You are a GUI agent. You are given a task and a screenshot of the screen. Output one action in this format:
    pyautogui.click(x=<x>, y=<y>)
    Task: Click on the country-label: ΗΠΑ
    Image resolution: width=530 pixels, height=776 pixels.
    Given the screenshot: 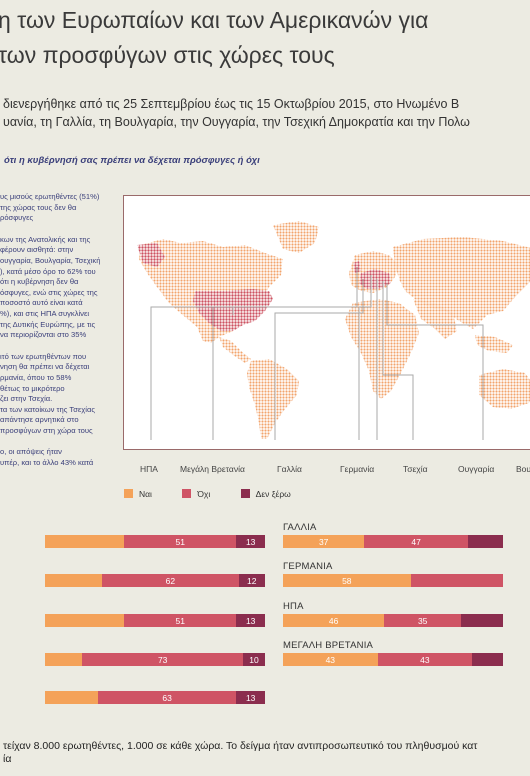 What is the action you would take?
    pyautogui.click(x=293, y=606)
    